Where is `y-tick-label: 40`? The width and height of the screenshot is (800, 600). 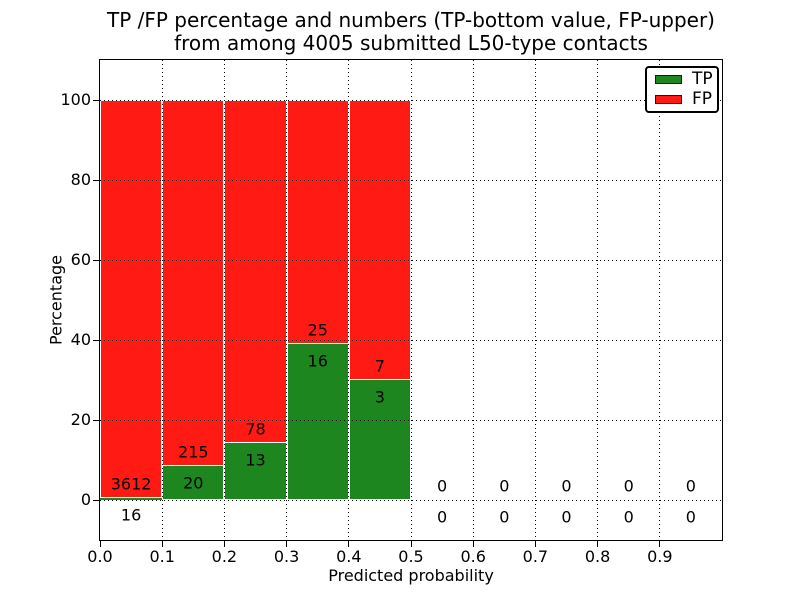
y-tick-label: 40 is located at coordinates (80, 339).